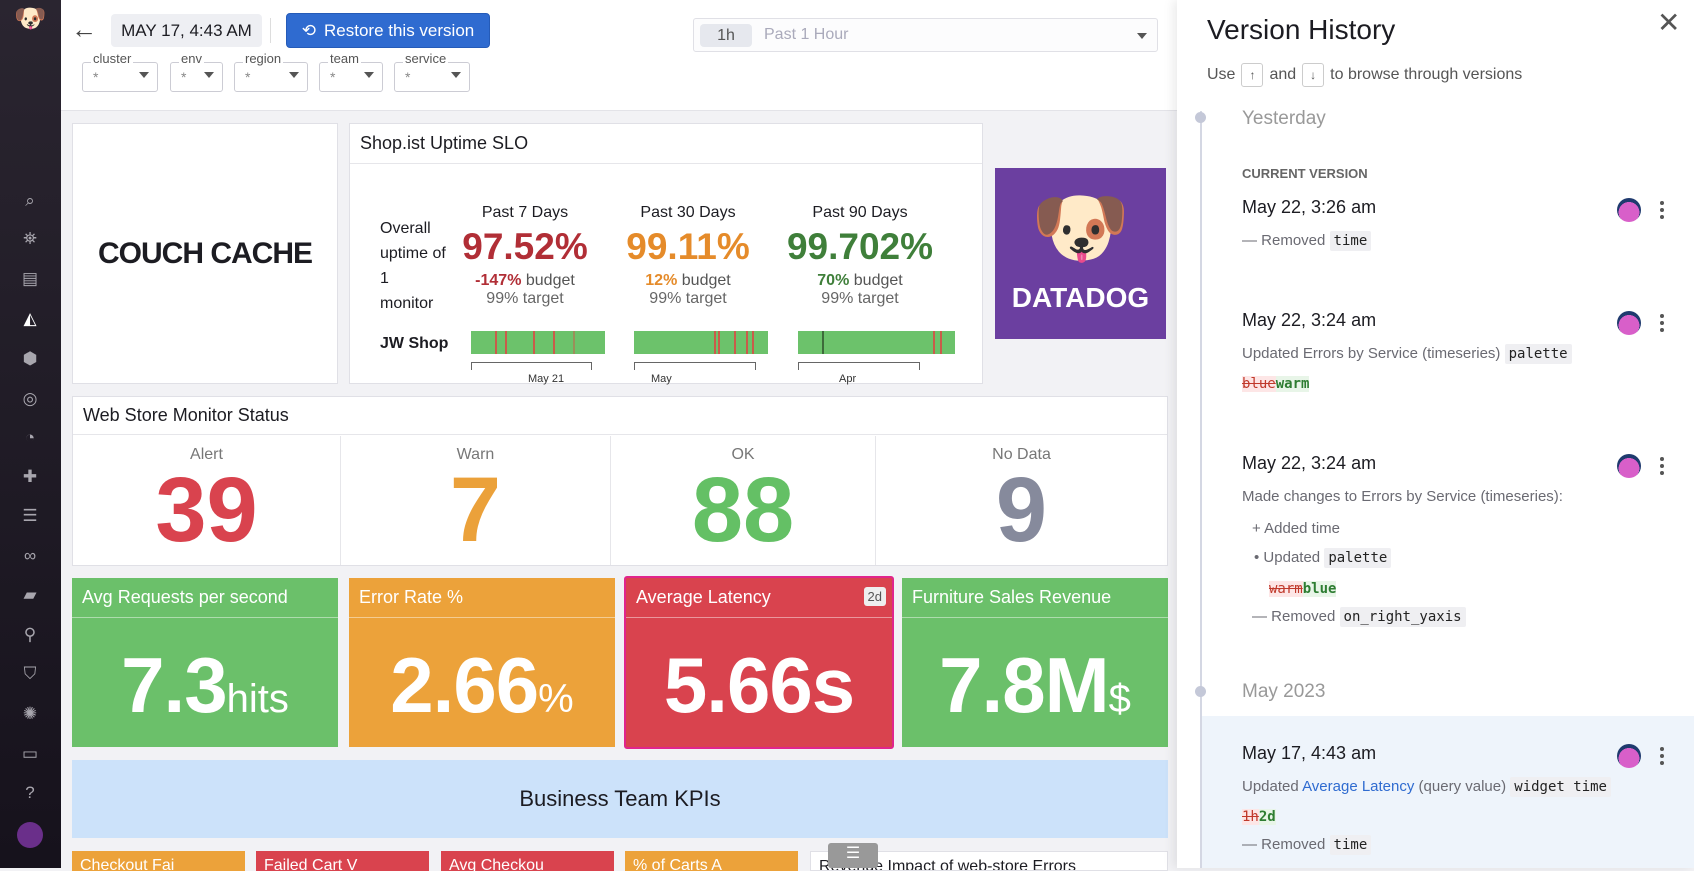  What do you see at coordinates (30, 18) in the screenshot?
I see `datadog-logo: 🐶` at bounding box center [30, 18].